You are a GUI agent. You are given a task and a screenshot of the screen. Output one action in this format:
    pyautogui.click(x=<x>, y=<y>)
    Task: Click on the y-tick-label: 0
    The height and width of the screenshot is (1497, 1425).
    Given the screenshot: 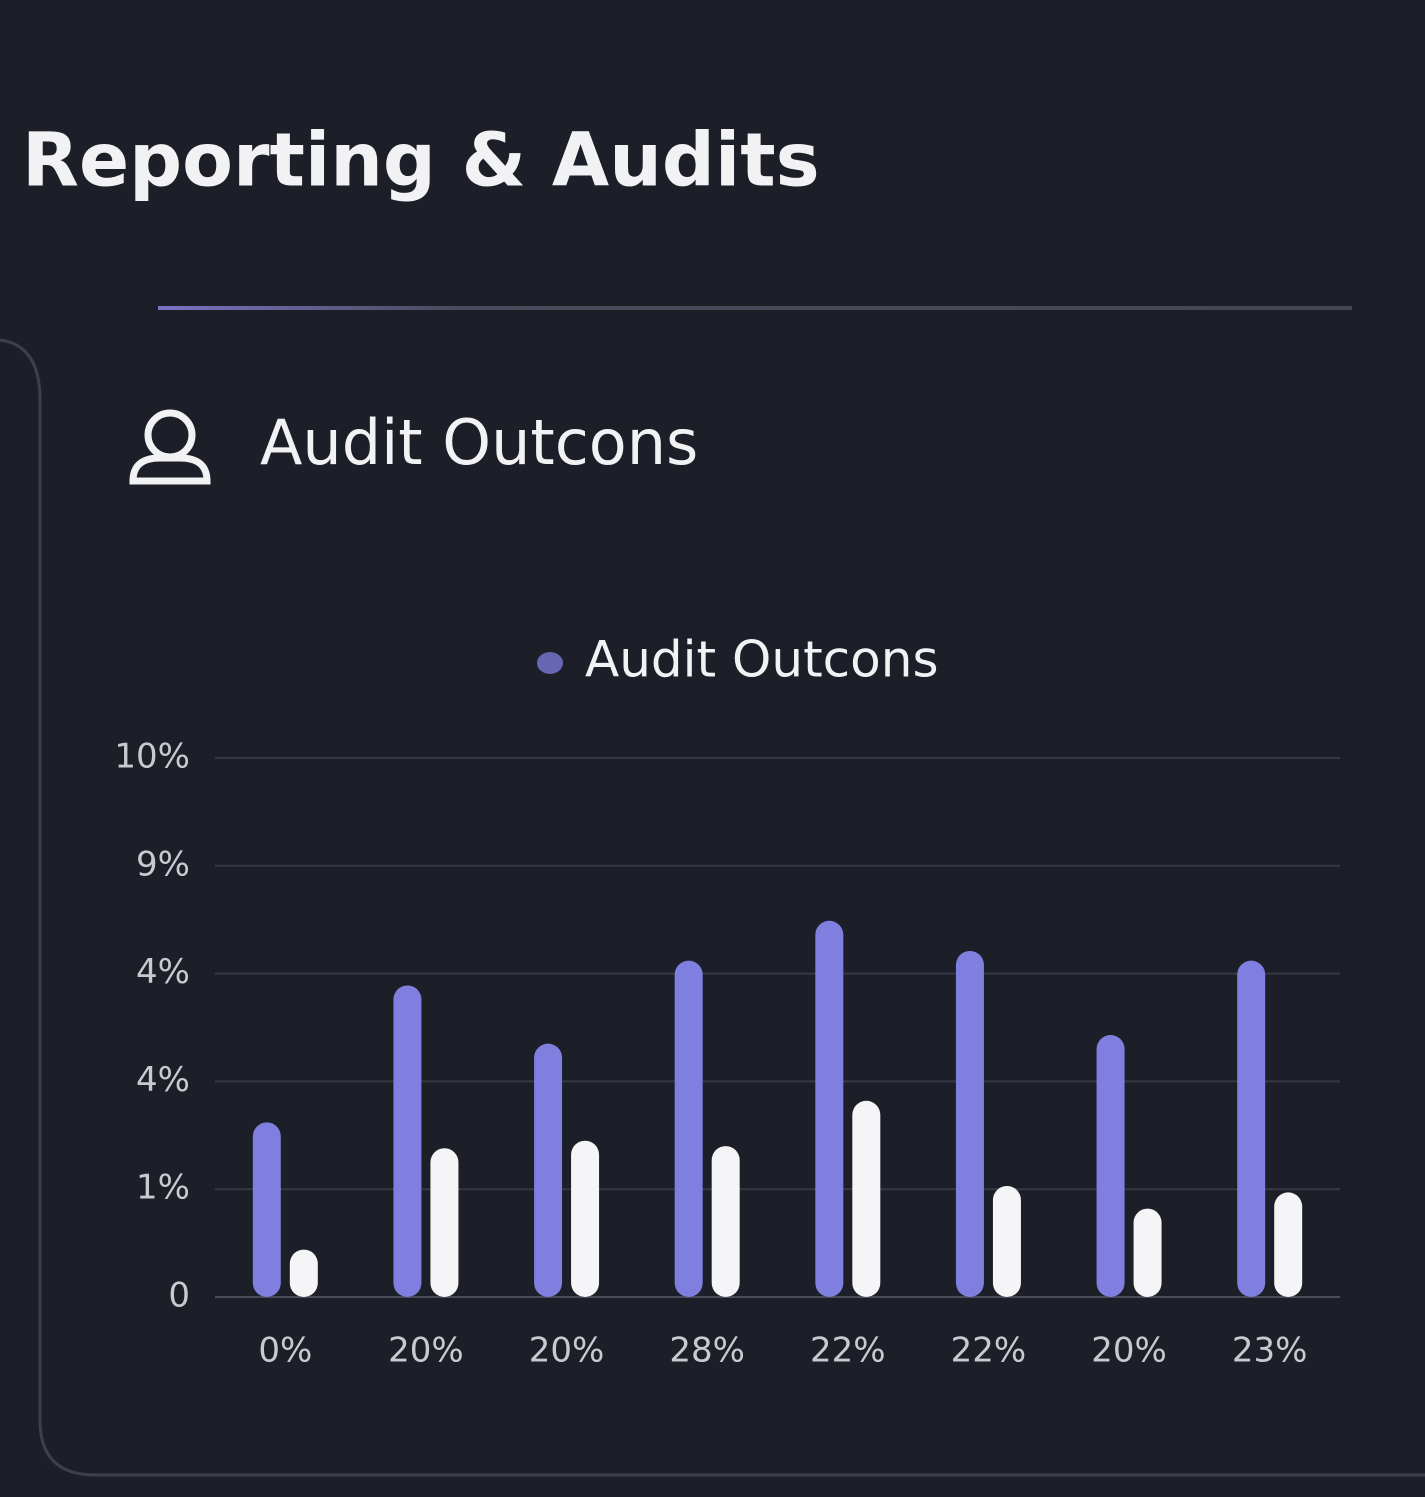 What is the action you would take?
    pyautogui.click(x=179, y=1296)
    